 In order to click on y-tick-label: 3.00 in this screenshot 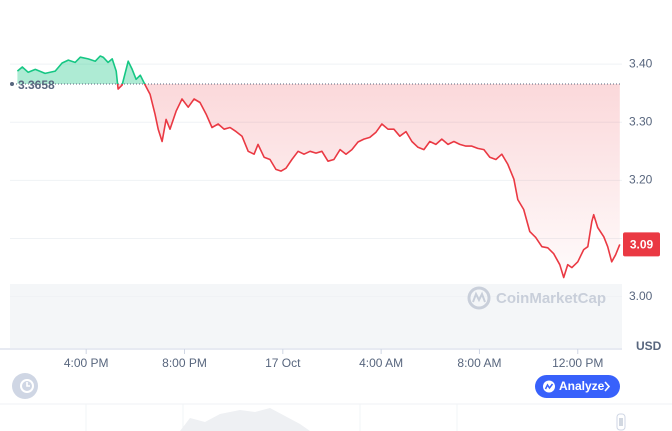, I will do `click(641, 296)`.